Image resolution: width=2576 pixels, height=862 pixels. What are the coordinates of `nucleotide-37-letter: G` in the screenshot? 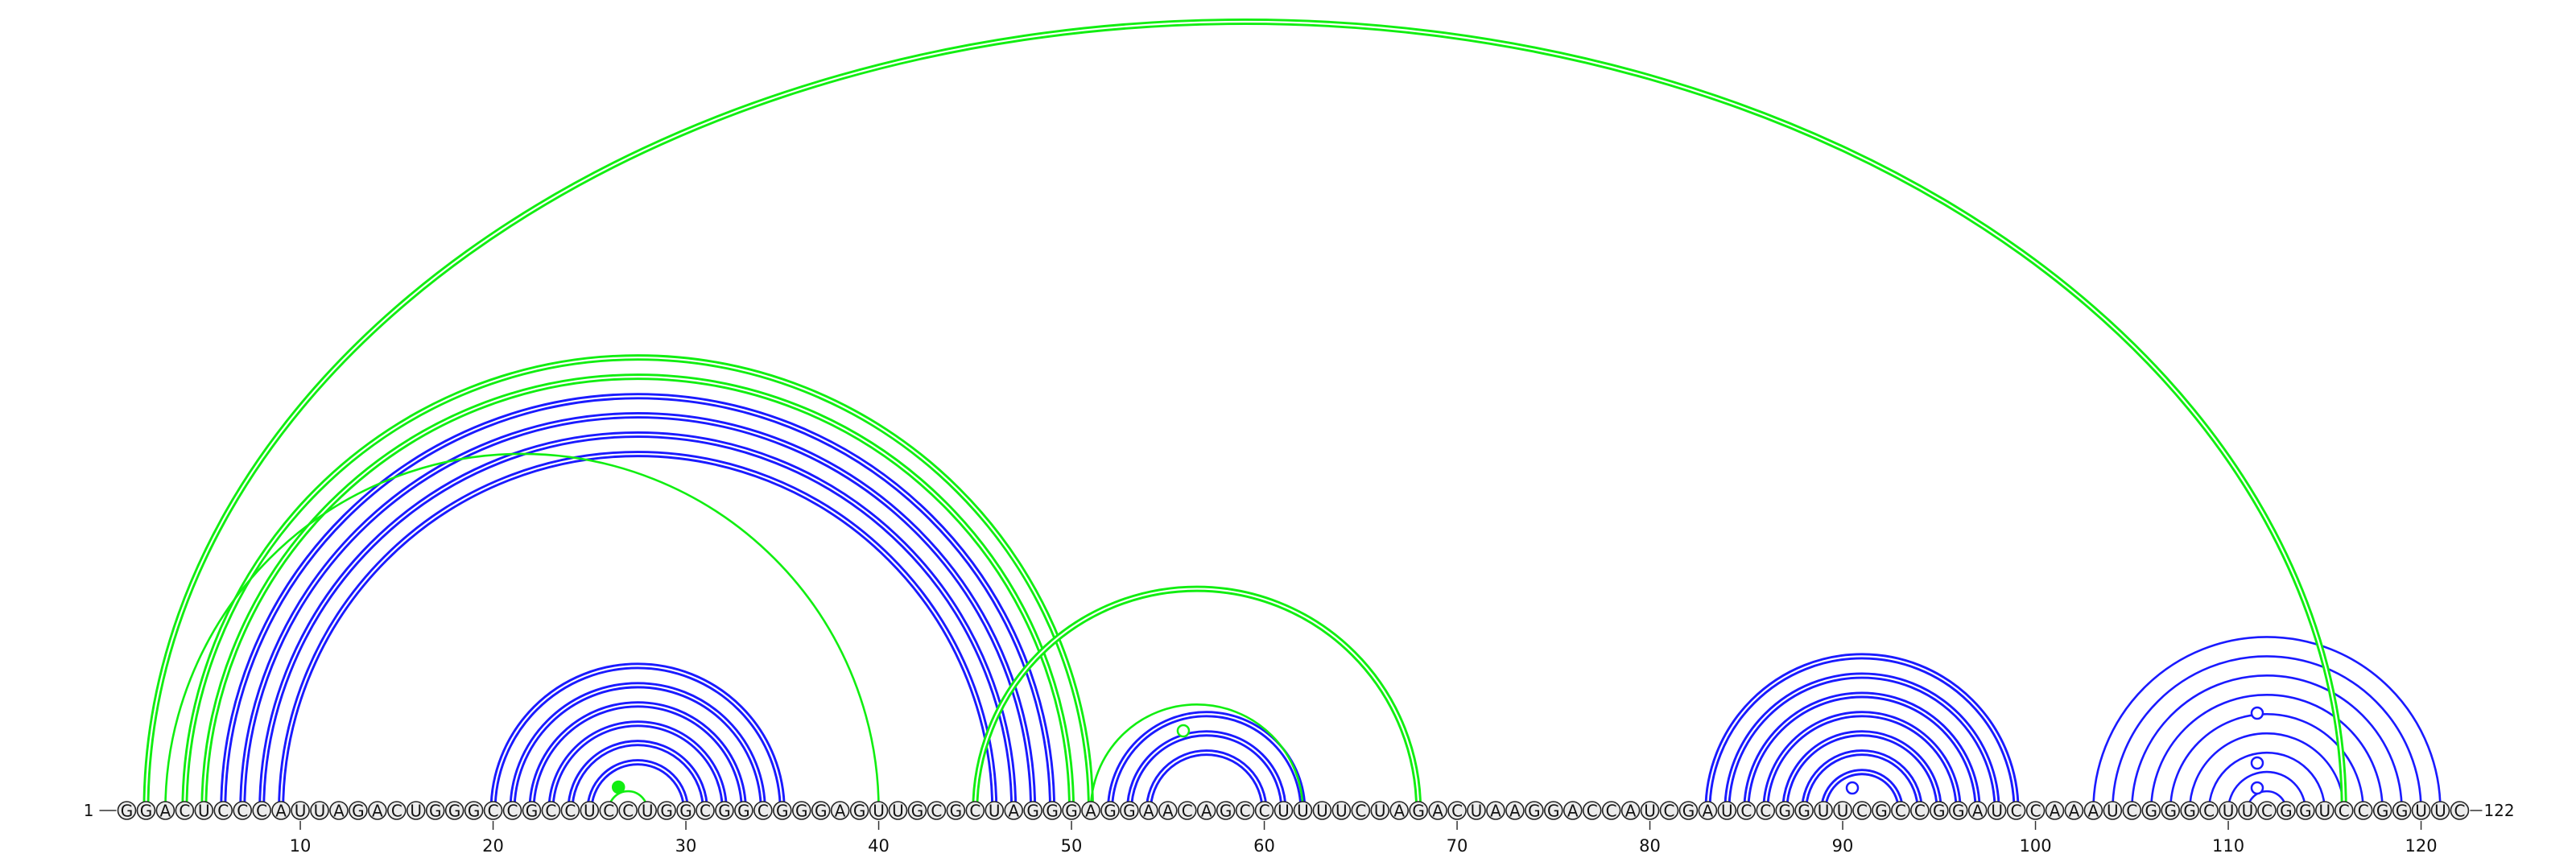 It's located at (821, 811).